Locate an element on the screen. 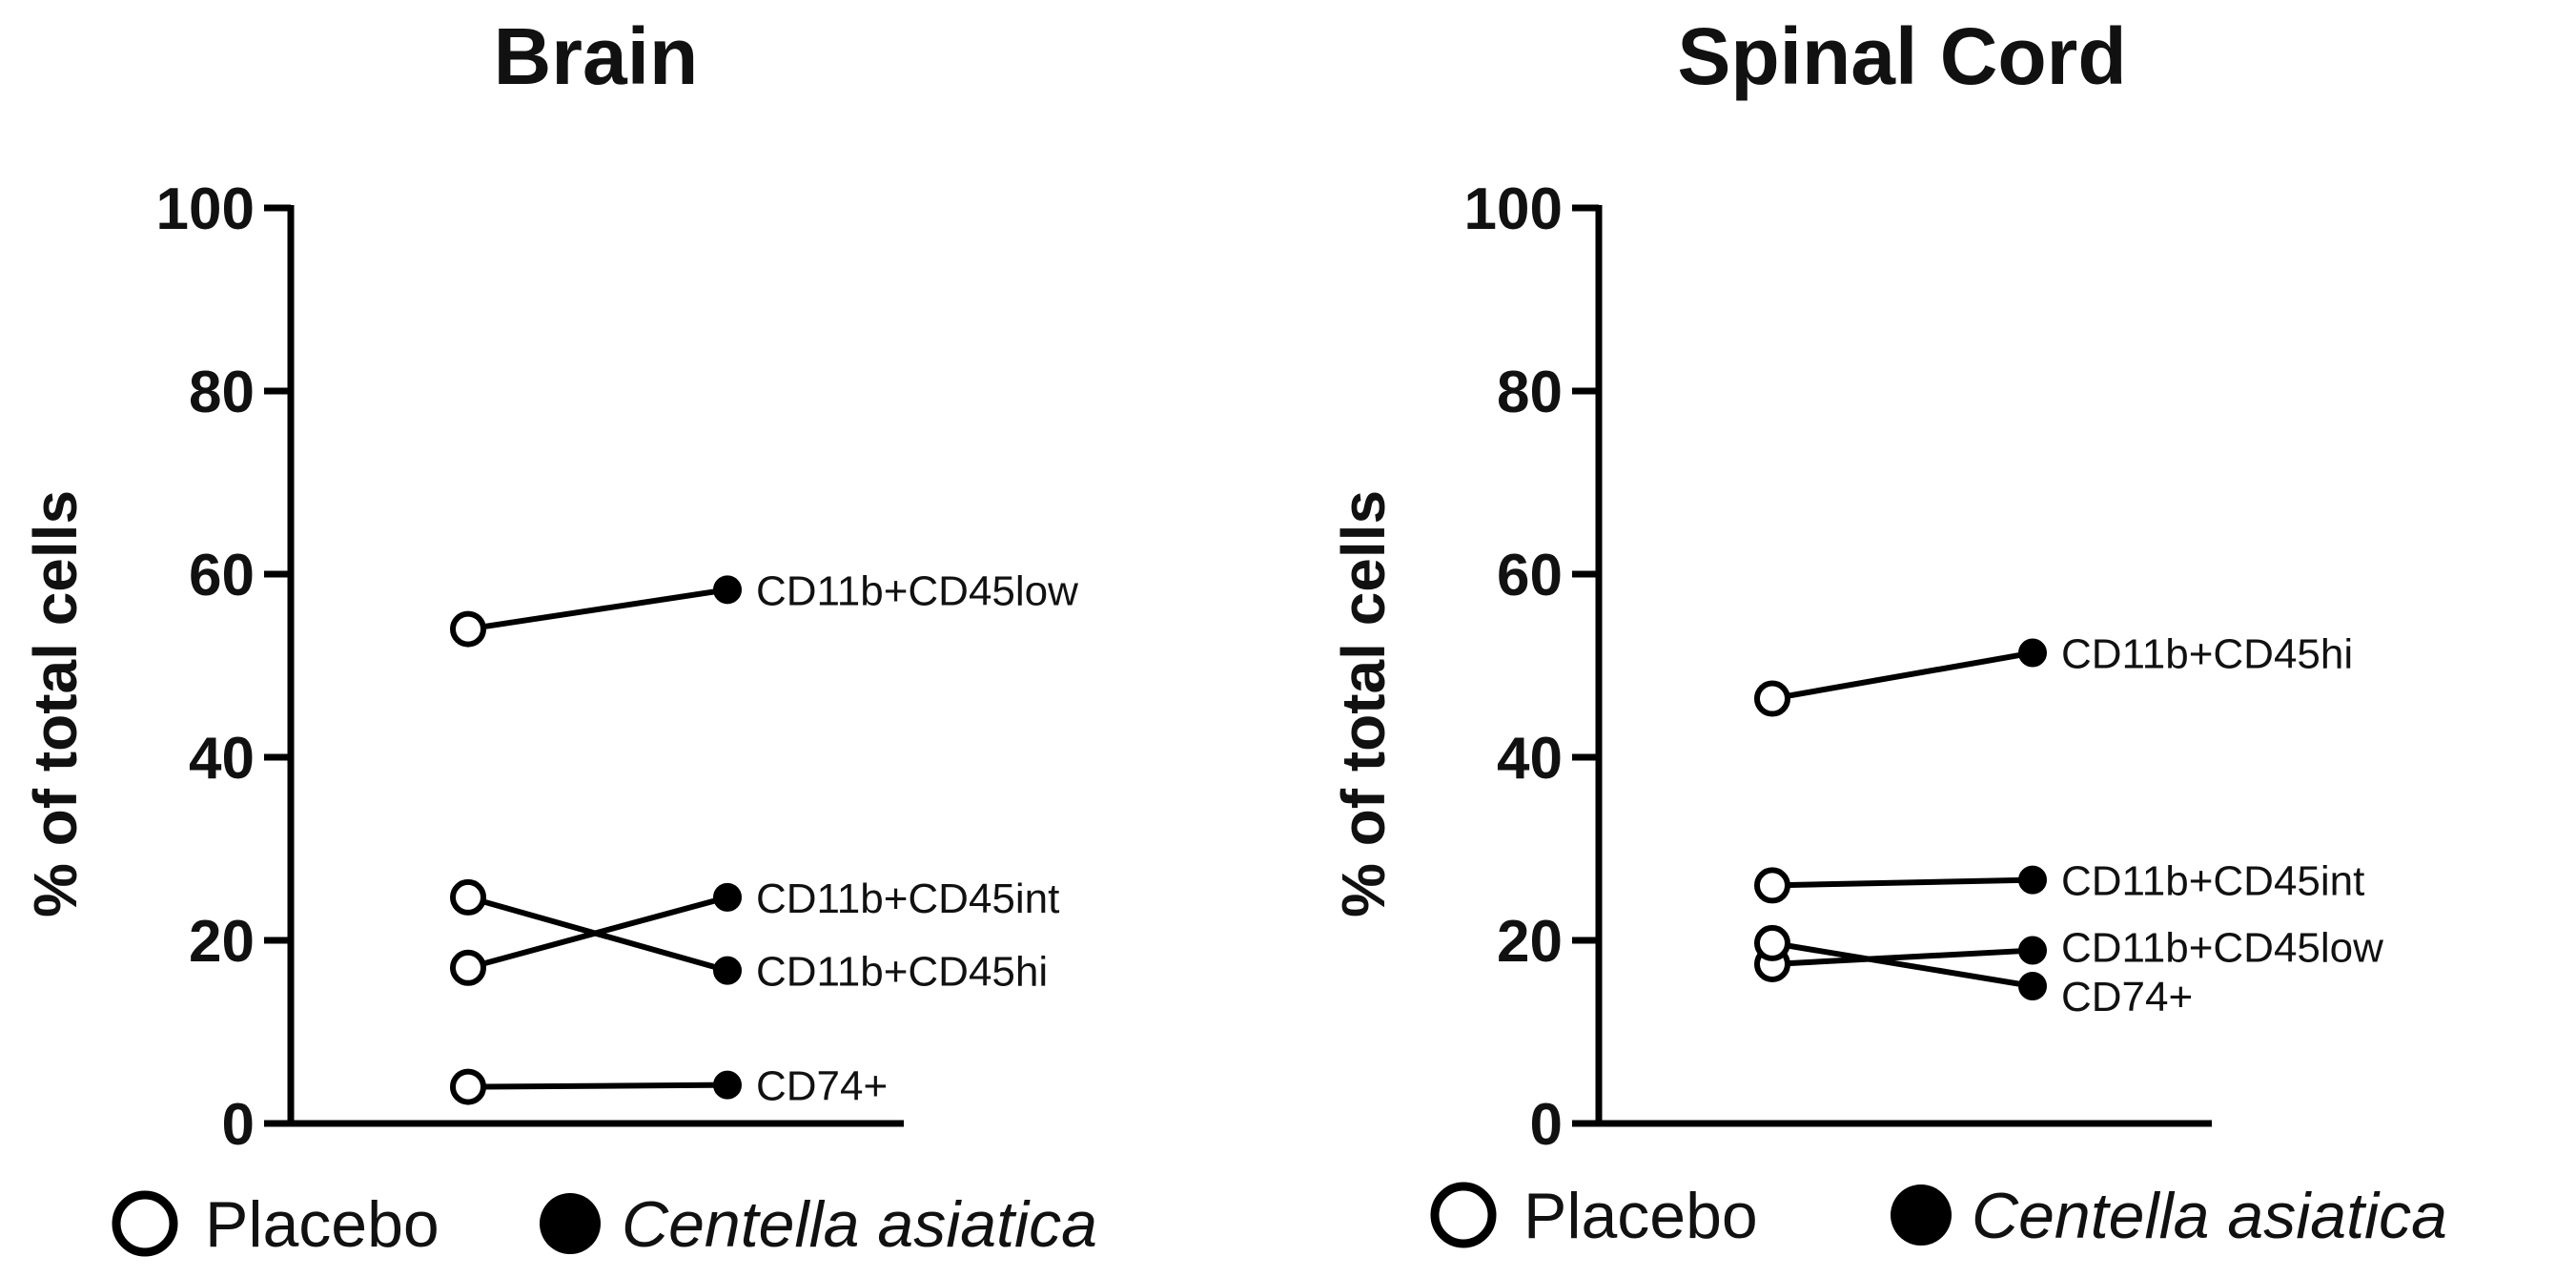 The height and width of the screenshot is (1277, 2576). chart-title: Spinal Cord is located at coordinates (1901, 56).